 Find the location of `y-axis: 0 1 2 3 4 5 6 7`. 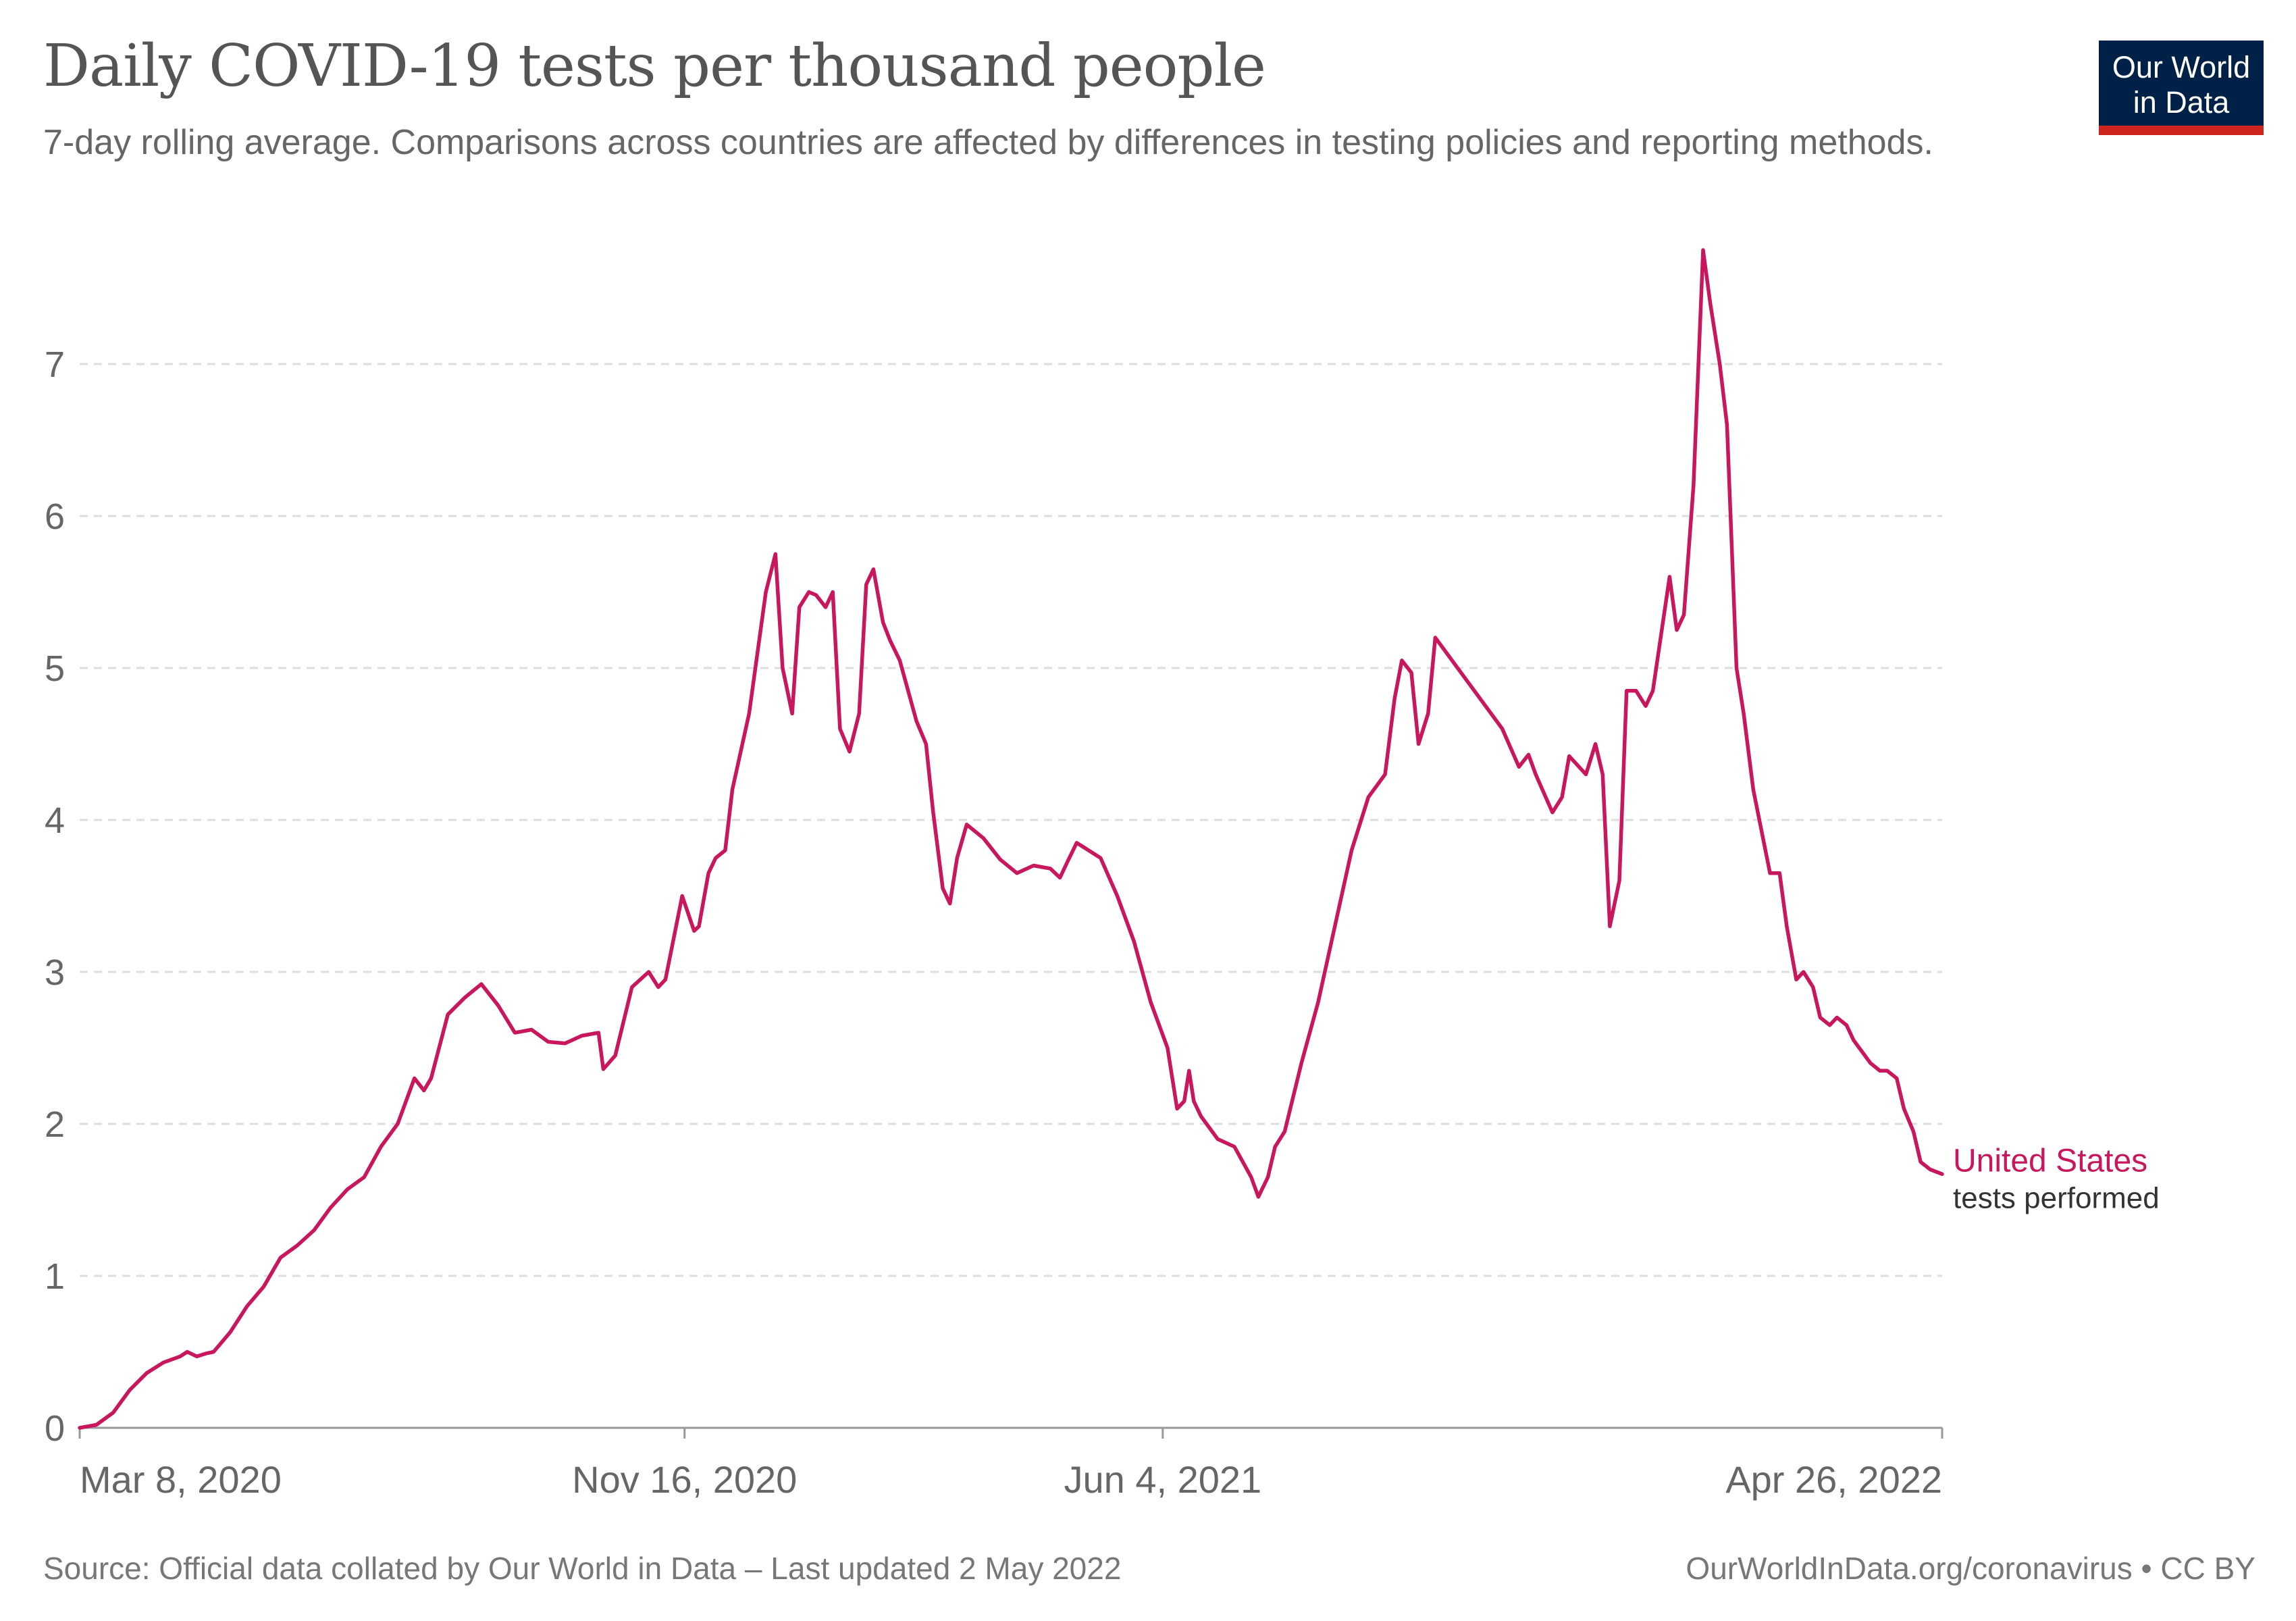

y-axis: 0 1 2 3 4 5 6 7 is located at coordinates (55, 896).